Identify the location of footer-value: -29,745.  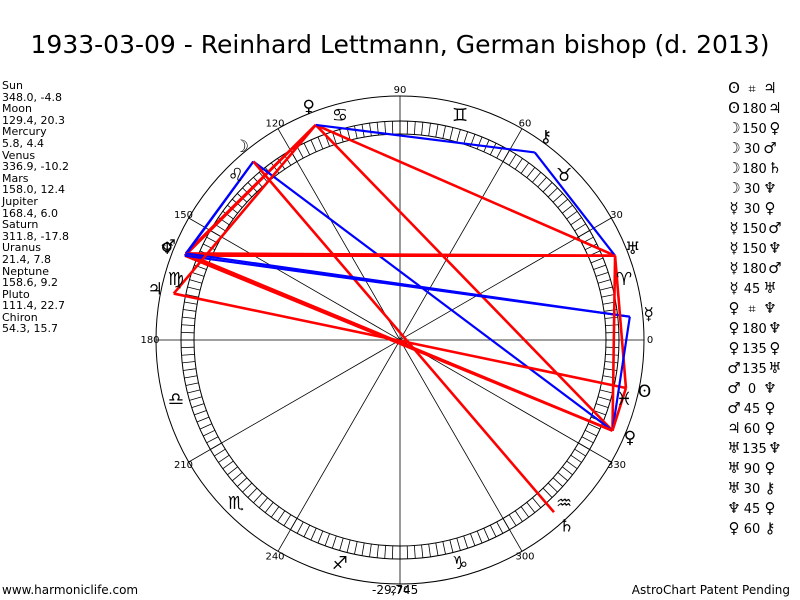
(395, 590).